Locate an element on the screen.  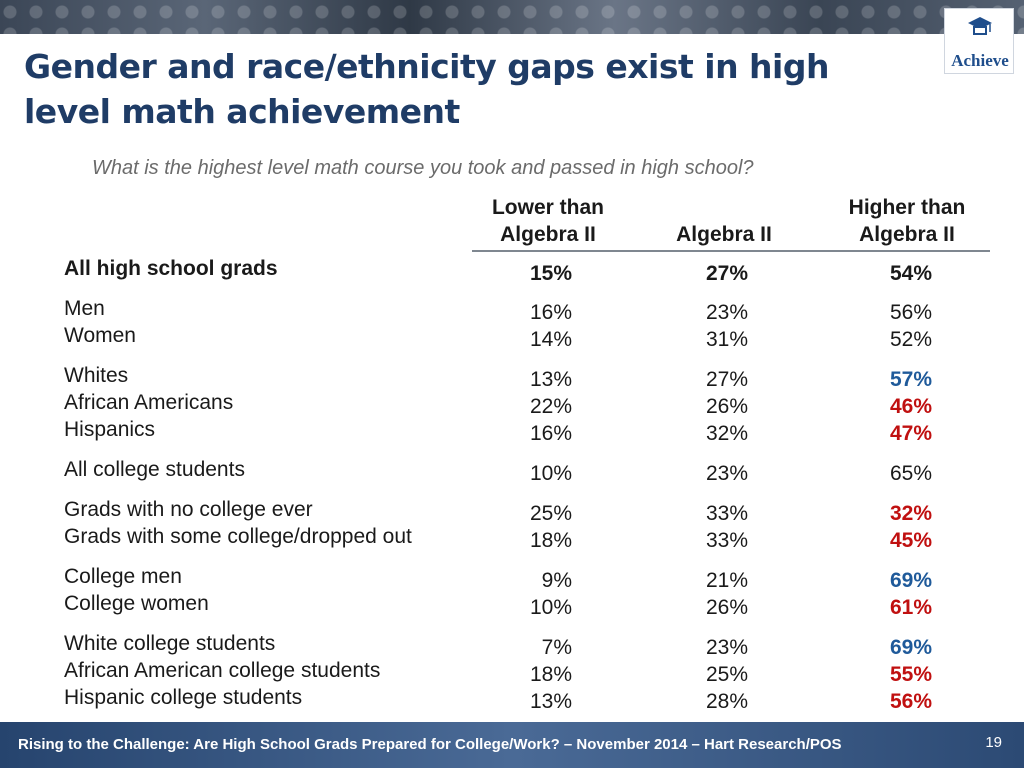
value-algebra-ii: 32% is located at coordinates (726, 433).